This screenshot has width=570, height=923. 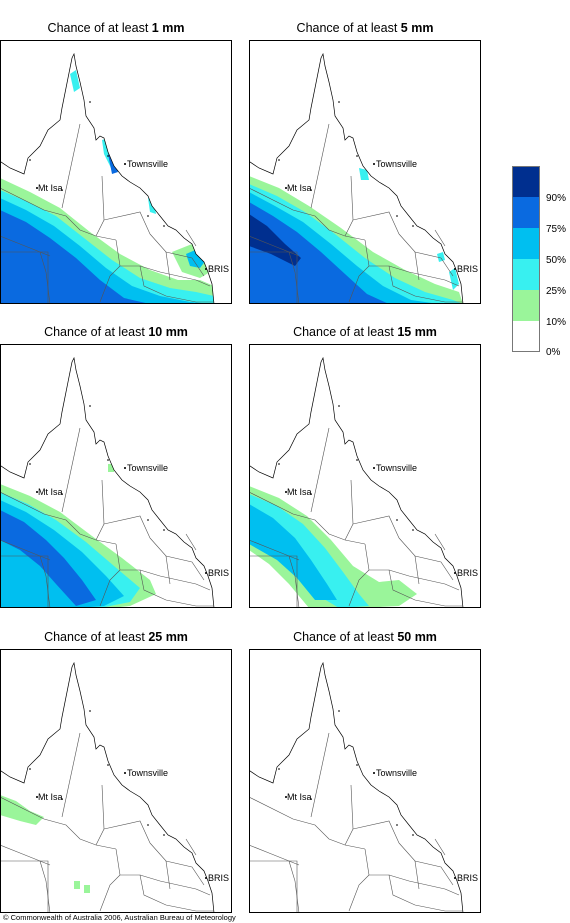 What do you see at coordinates (553, 352) in the screenshot?
I see `legend-label: 0%` at bounding box center [553, 352].